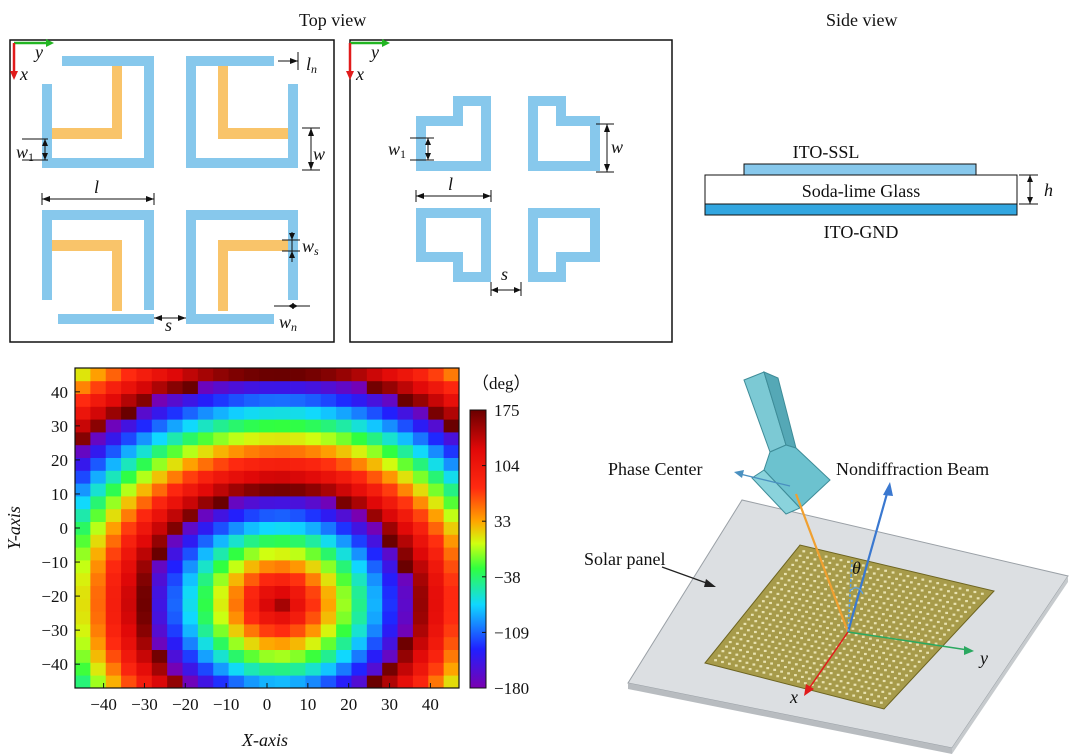 Image resolution: width=1080 pixels, height=754 pixels. Describe the element at coordinates (350, 75) in the screenshot. I see `x-axis-arrowhead` at that location.